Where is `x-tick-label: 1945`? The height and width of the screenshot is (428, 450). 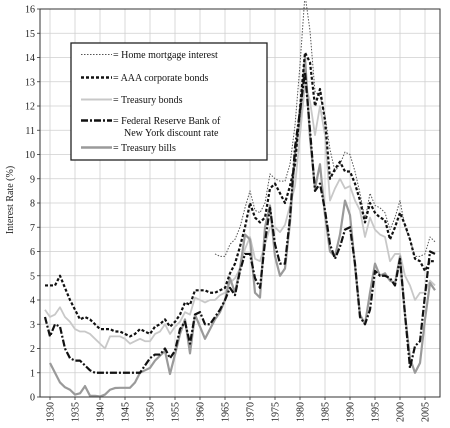
x-tick-label: 1945 is located at coordinates (126, 412).